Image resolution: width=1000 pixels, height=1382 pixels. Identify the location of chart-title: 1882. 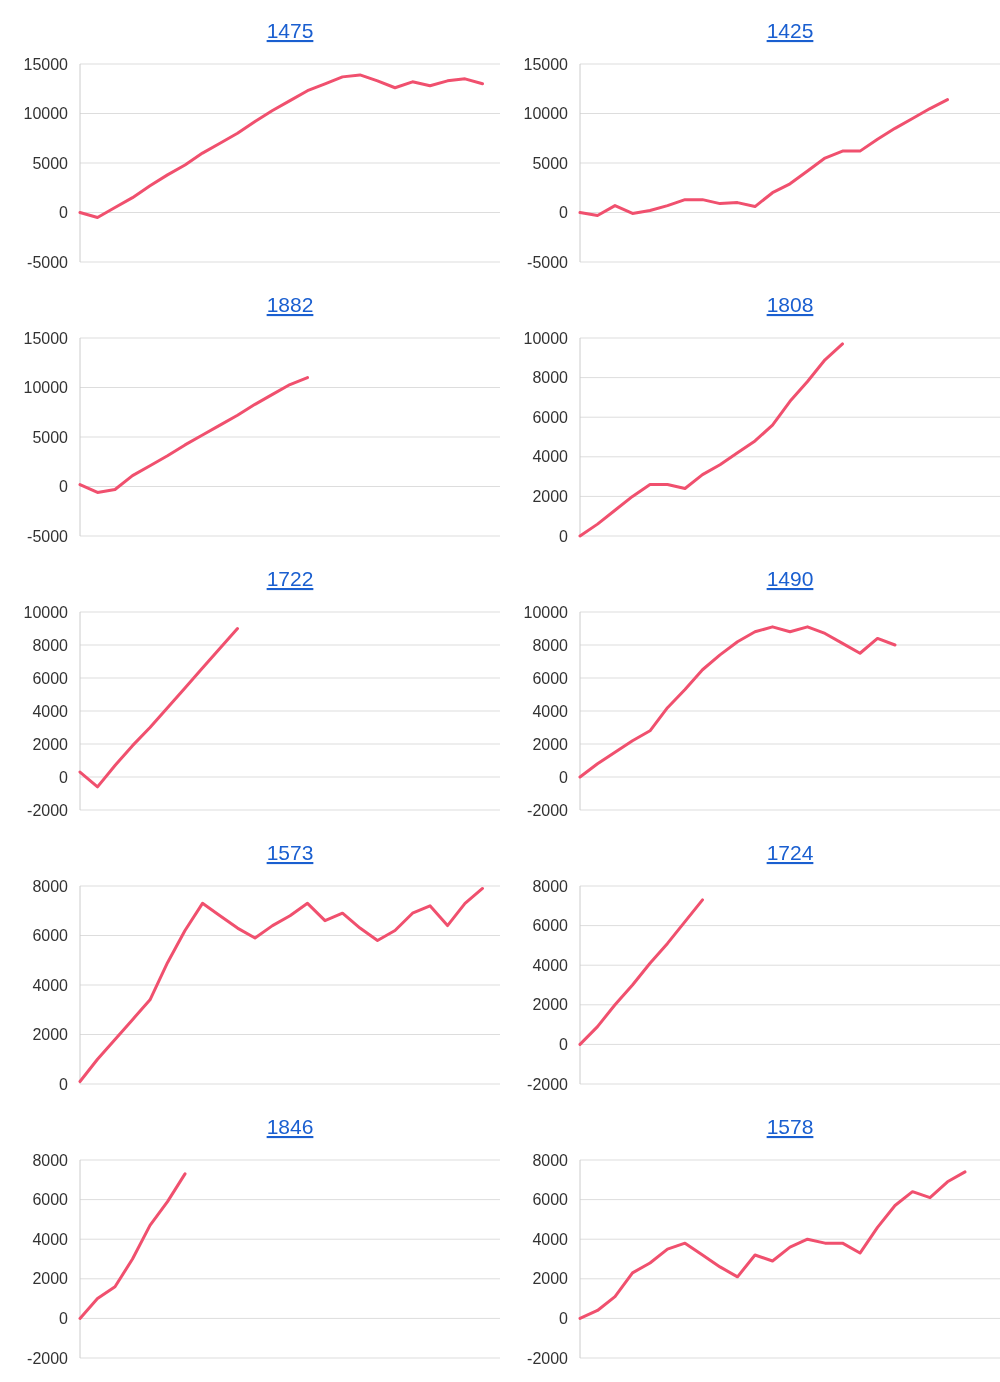
(290, 304).